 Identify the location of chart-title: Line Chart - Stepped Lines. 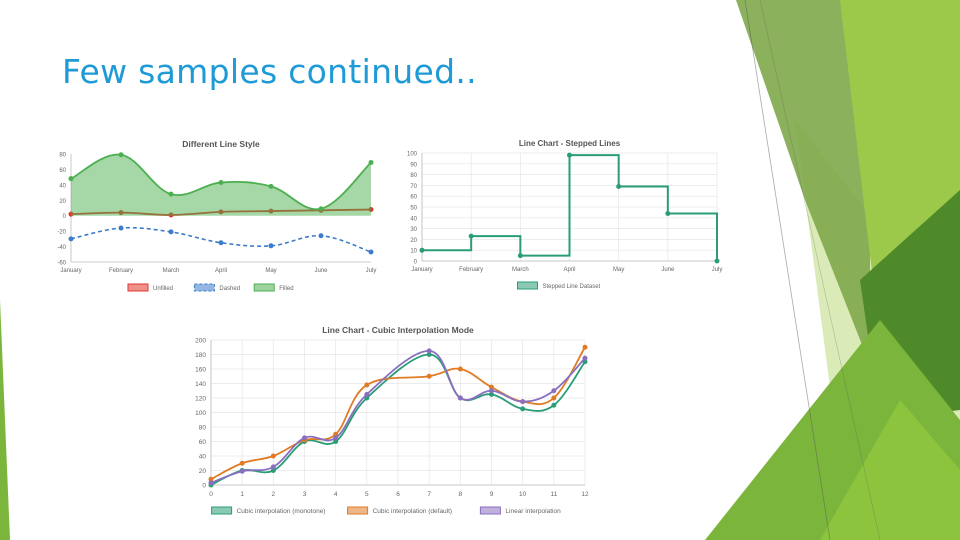
(570, 143).